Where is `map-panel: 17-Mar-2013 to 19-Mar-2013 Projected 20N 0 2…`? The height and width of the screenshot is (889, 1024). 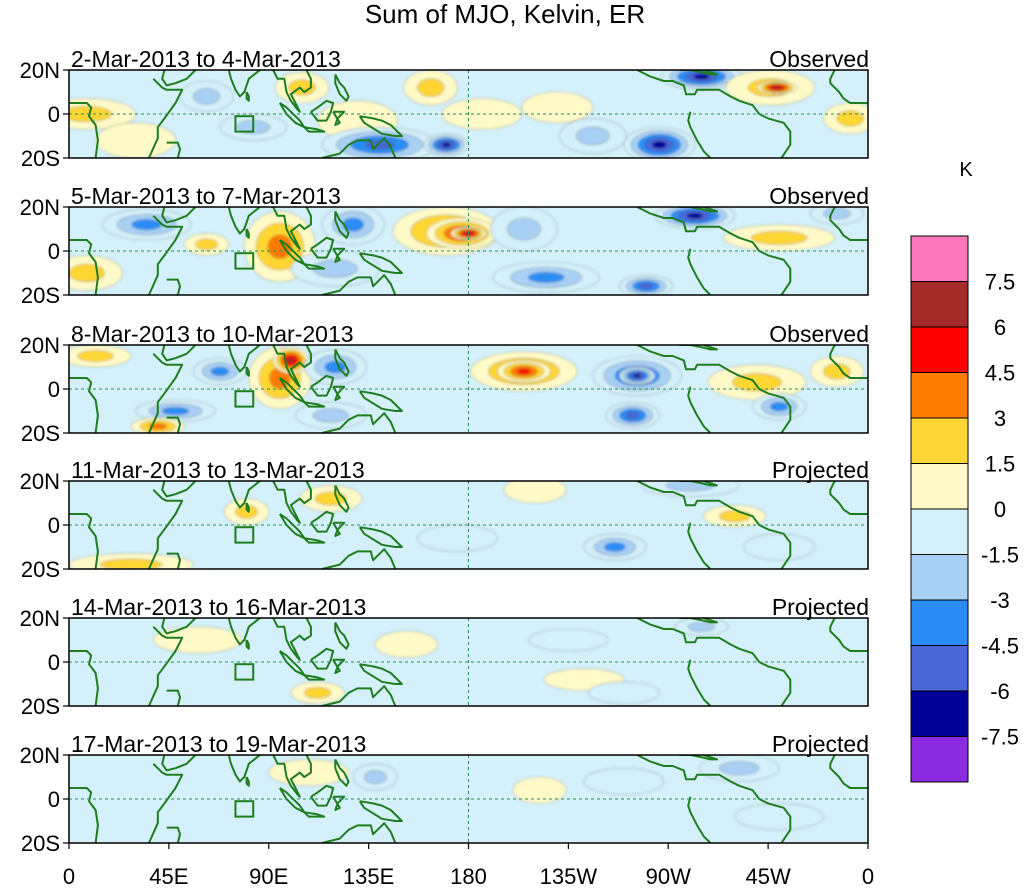 map-panel: 17-Mar-2013 to 19-Mar-2013 Projected 20N 0 2… is located at coordinates (444, 793).